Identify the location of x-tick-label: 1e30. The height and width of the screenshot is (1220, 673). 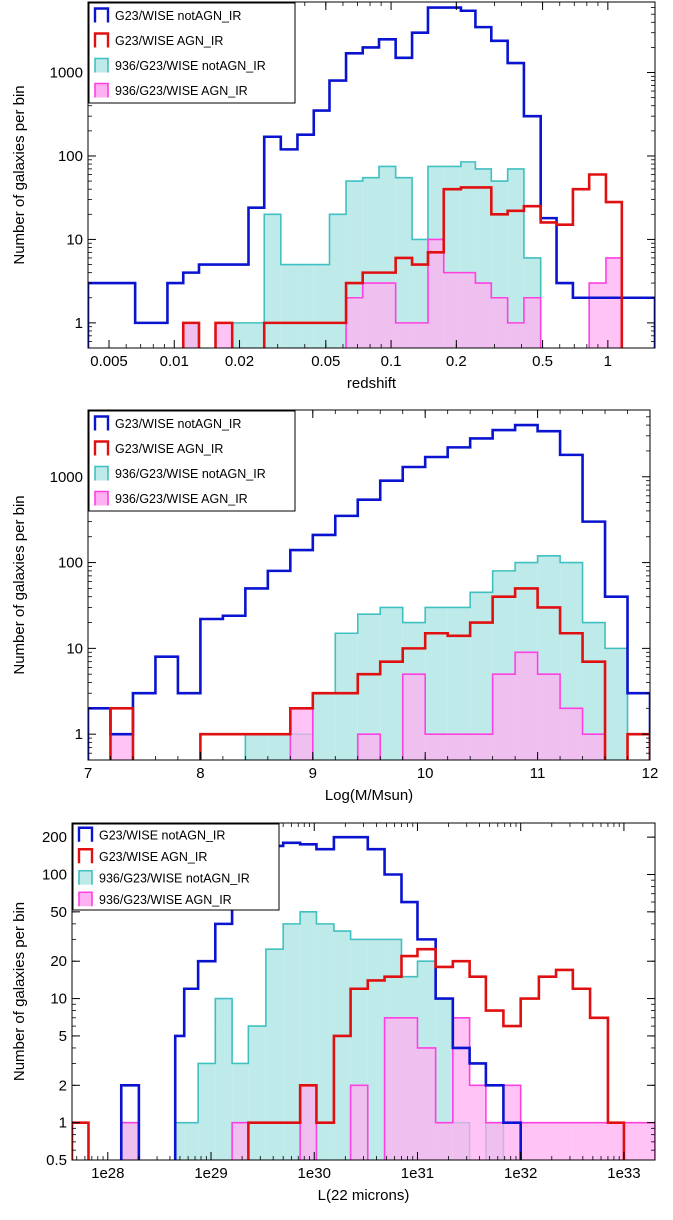
(314, 1173).